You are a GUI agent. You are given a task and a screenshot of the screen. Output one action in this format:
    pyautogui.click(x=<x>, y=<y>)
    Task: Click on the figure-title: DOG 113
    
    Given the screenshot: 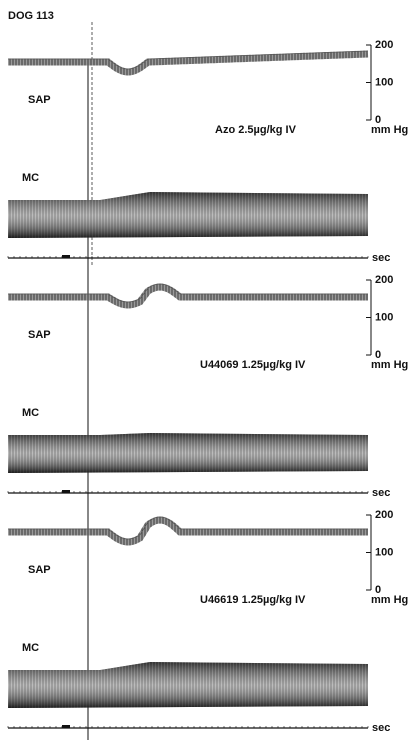 What is the action you would take?
    pyautogui.click(x=31, y=16)
    